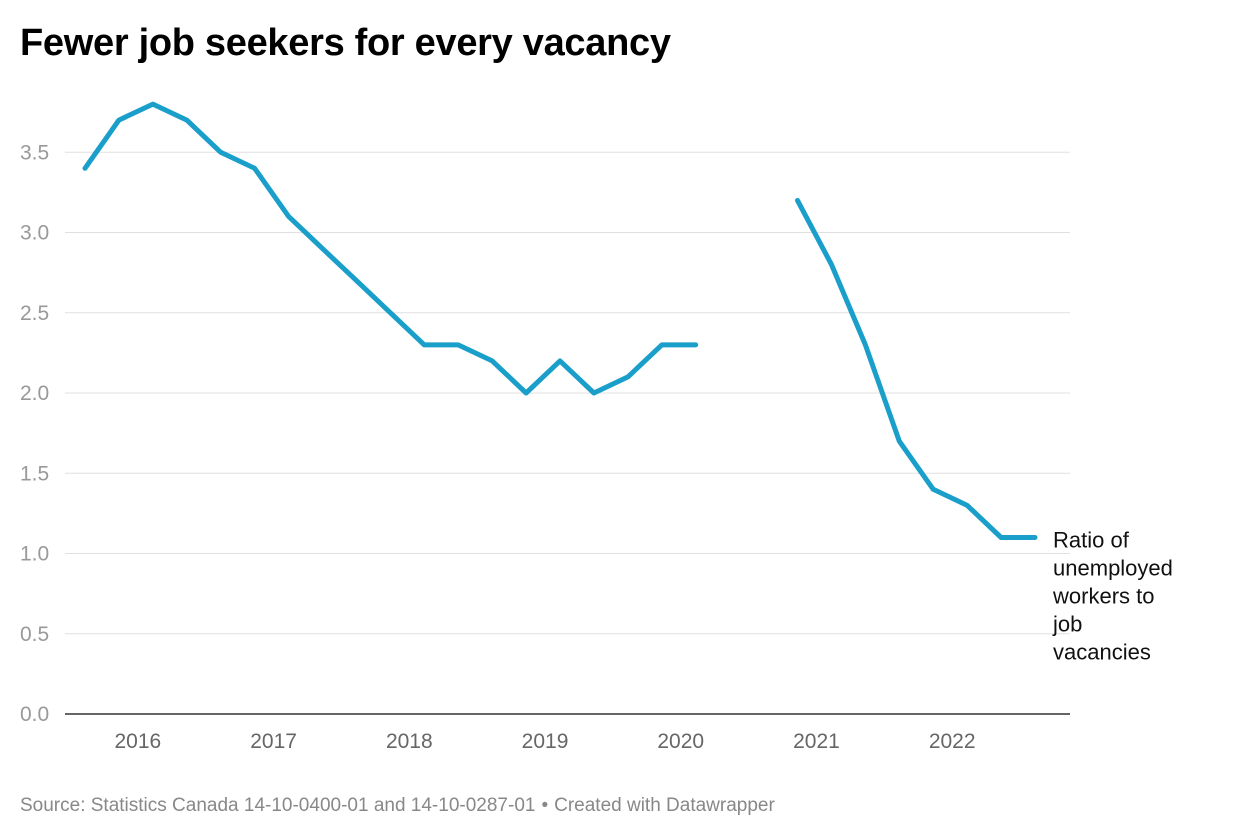  I want to click on y-tick-label: 3.0, so click(34, 233).